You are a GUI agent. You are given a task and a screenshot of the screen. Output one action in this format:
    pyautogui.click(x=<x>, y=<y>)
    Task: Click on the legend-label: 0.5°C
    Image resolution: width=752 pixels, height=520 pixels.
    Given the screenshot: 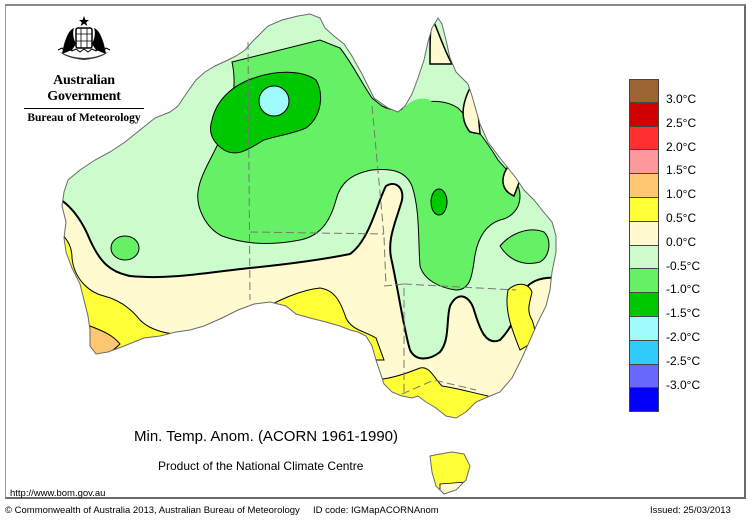 What is the action you would take?
    pyautogui.click(x=681, y=217)
    